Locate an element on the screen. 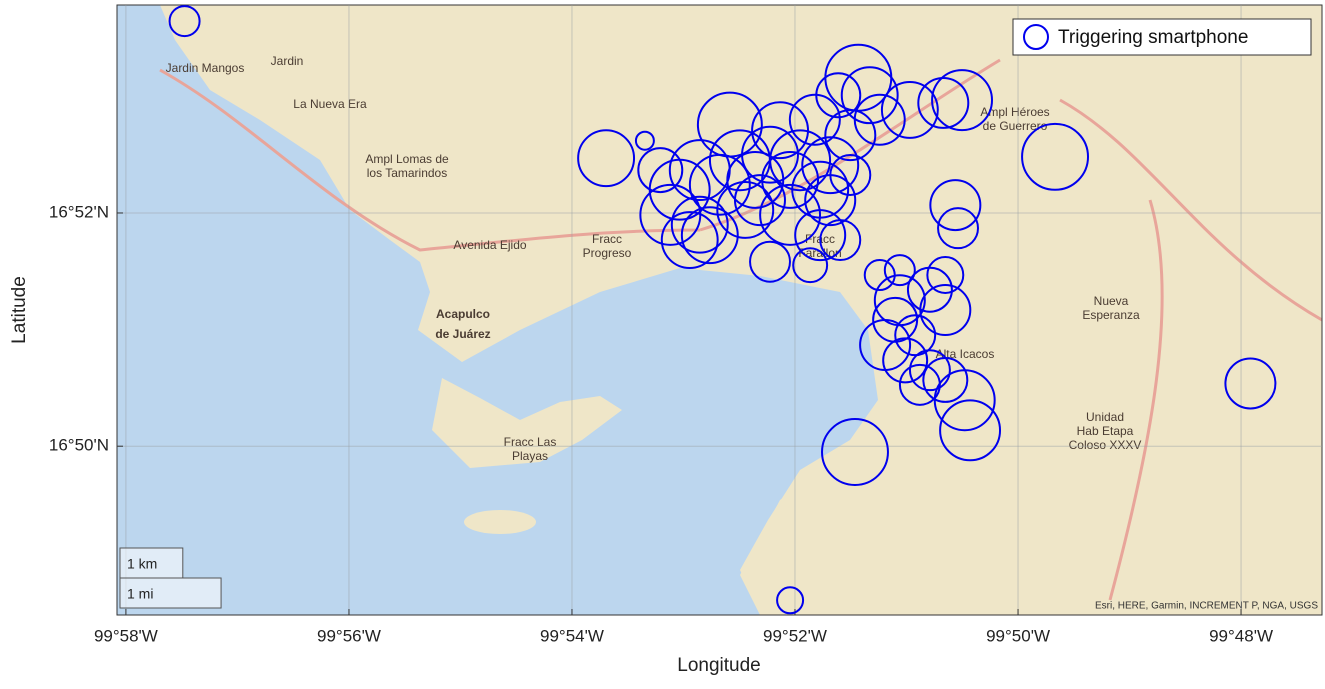 Image resolution: width=1325 pixels, height=689 pixels. place-label: Jardin is located at coordinates (287, 61).